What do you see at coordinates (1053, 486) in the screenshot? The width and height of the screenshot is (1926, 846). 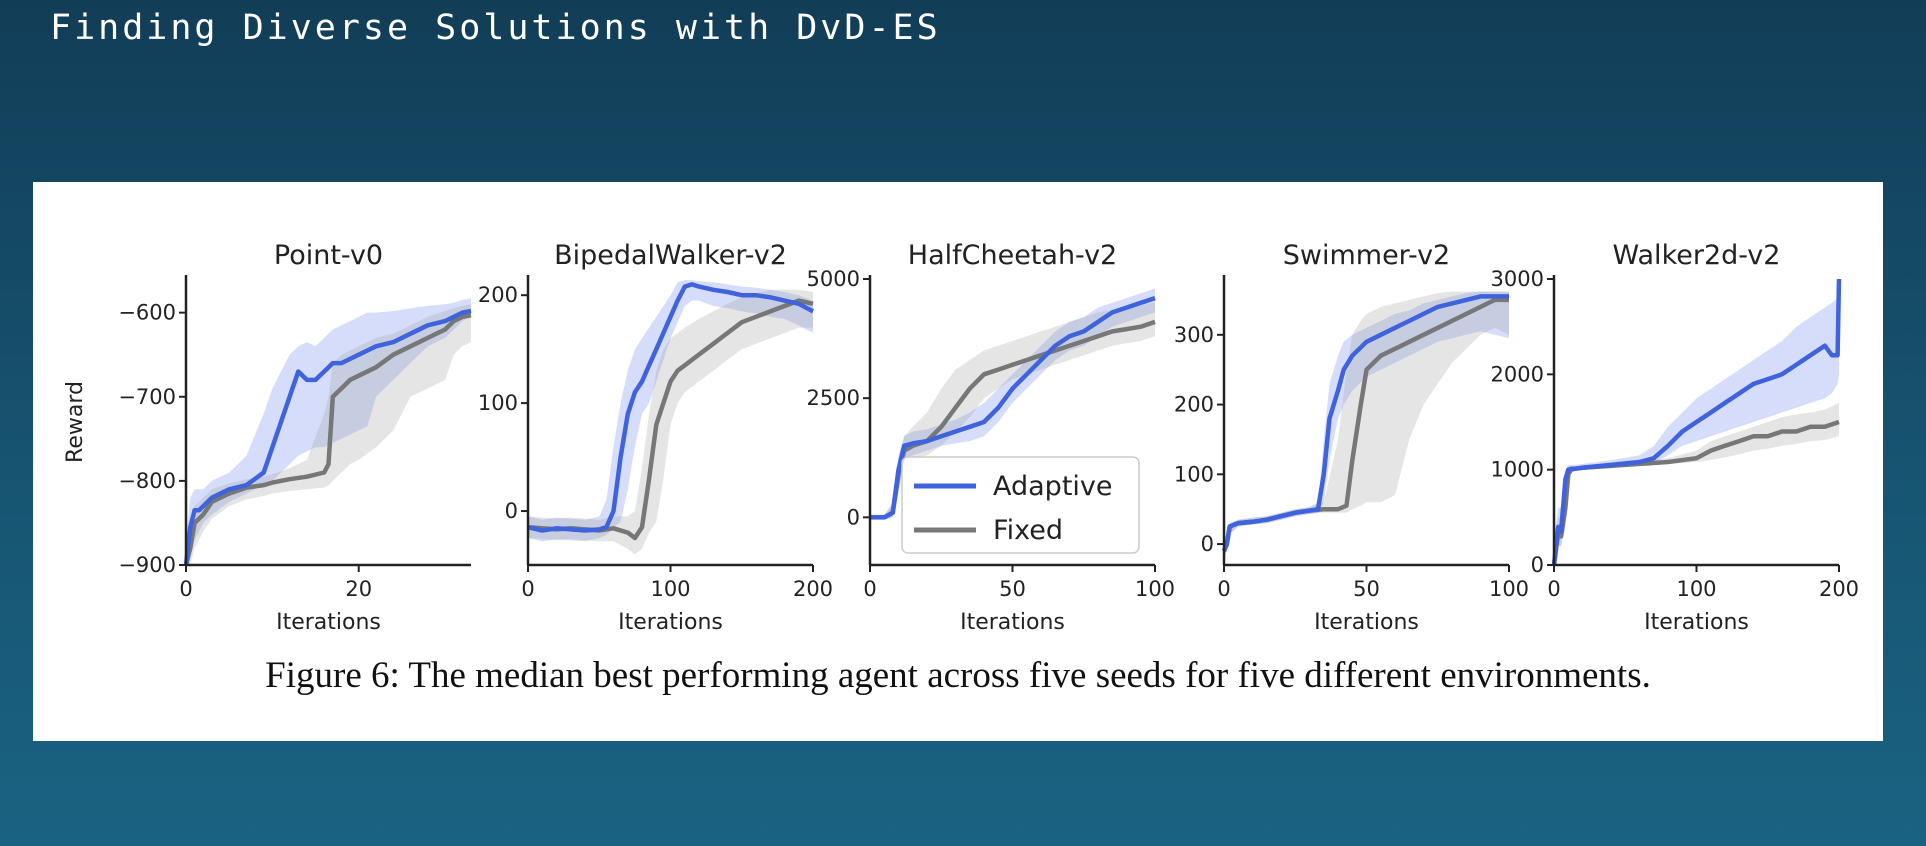 I see `legend-label-adaptive: Adaptive` at bounding box center [1053, 486].